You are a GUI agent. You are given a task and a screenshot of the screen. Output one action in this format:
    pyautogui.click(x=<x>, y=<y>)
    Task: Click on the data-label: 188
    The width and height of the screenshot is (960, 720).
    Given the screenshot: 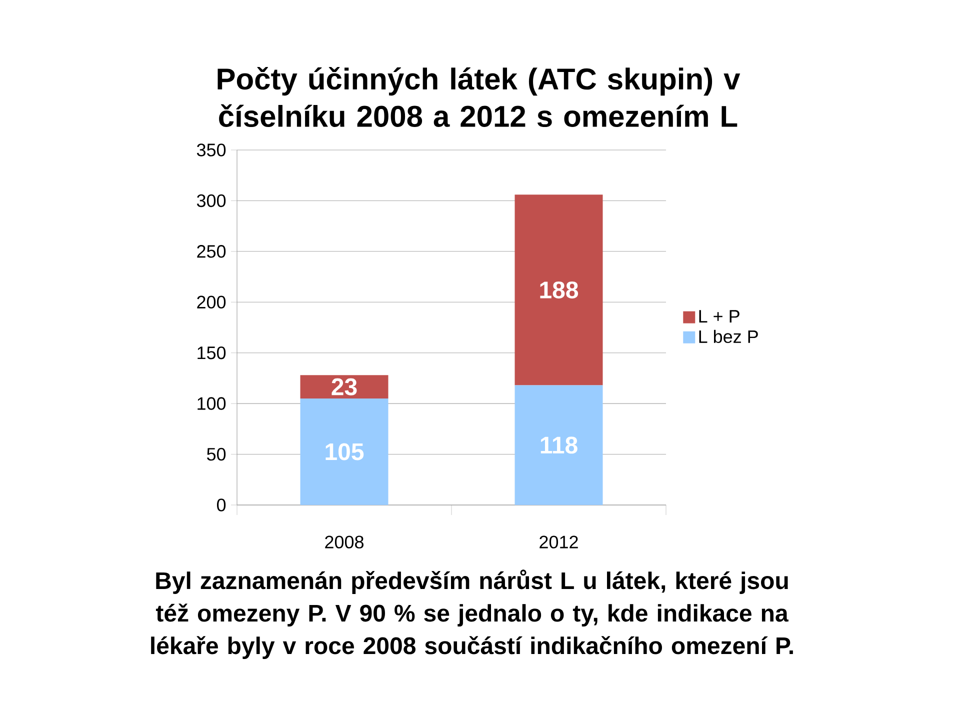 What is the action you would take?
    pyautogui.click(x=559, y=289)
    